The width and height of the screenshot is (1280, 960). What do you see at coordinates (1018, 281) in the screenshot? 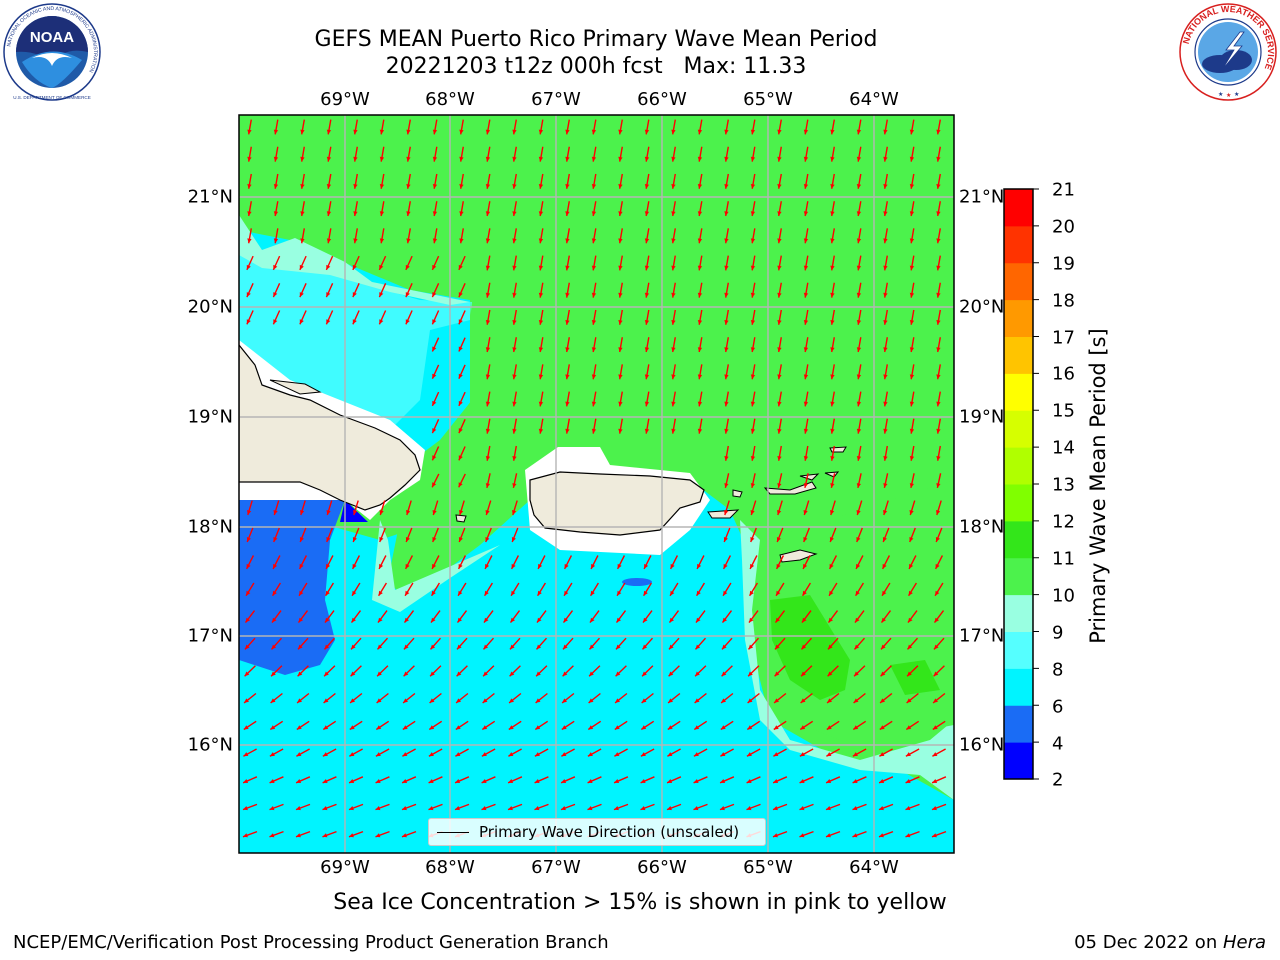
I see `colorbar-segment` at bounding box center [1018, 281].